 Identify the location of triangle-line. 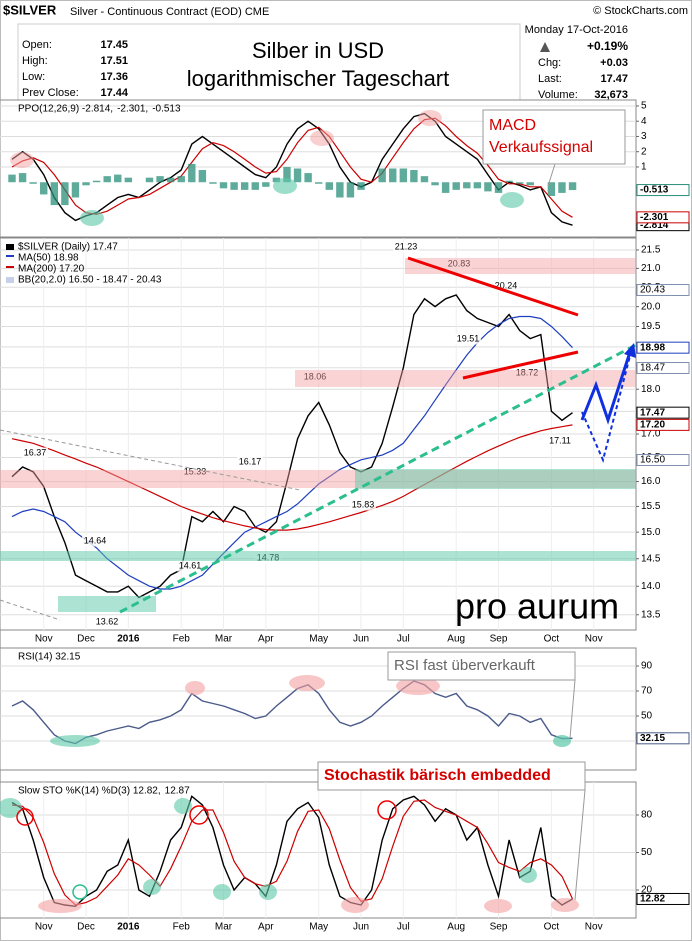
(520, 365).